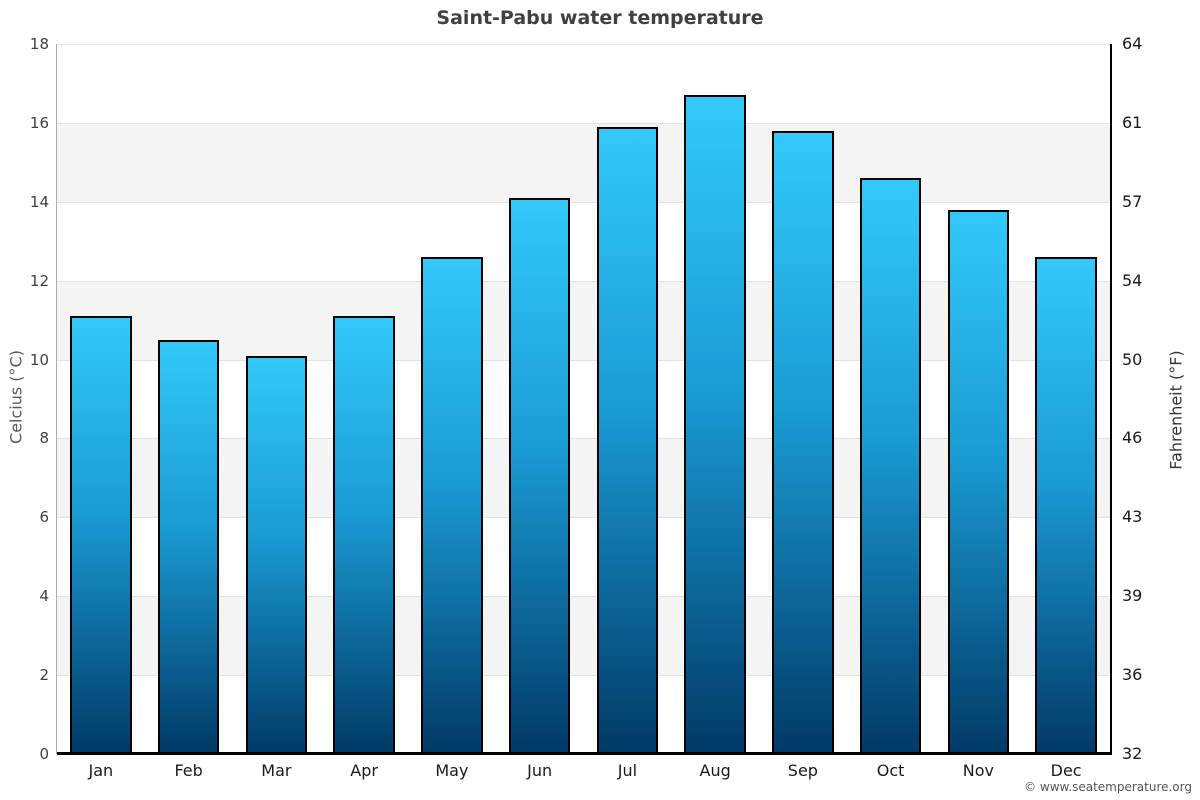 The image size is (1200, 800). Describe the element at coordinates (452, 770) in the screenshot. I see `x-tick-label: May` at that location.